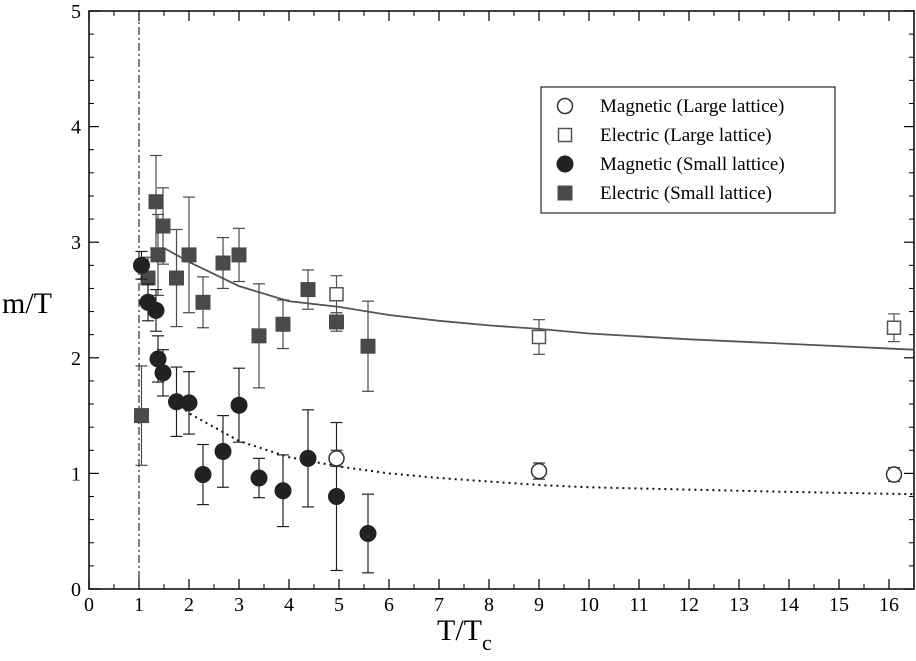 This screenshot has width=916, height=661. I want to click on series-magnetic-small-lattice, so click(255, 412).